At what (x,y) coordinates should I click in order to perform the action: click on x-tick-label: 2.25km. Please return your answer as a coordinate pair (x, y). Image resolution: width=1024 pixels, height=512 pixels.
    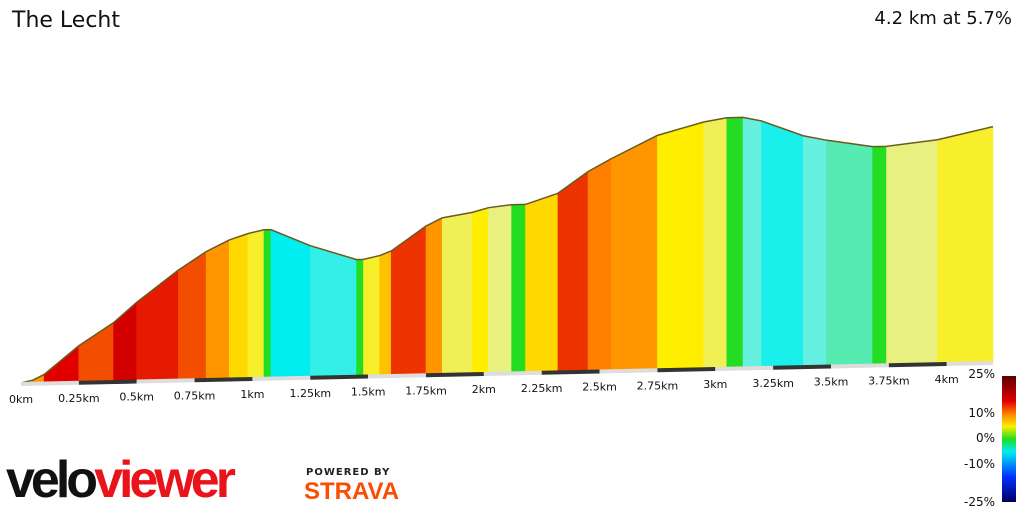
    Looking at the image, I should click on (542, 388).